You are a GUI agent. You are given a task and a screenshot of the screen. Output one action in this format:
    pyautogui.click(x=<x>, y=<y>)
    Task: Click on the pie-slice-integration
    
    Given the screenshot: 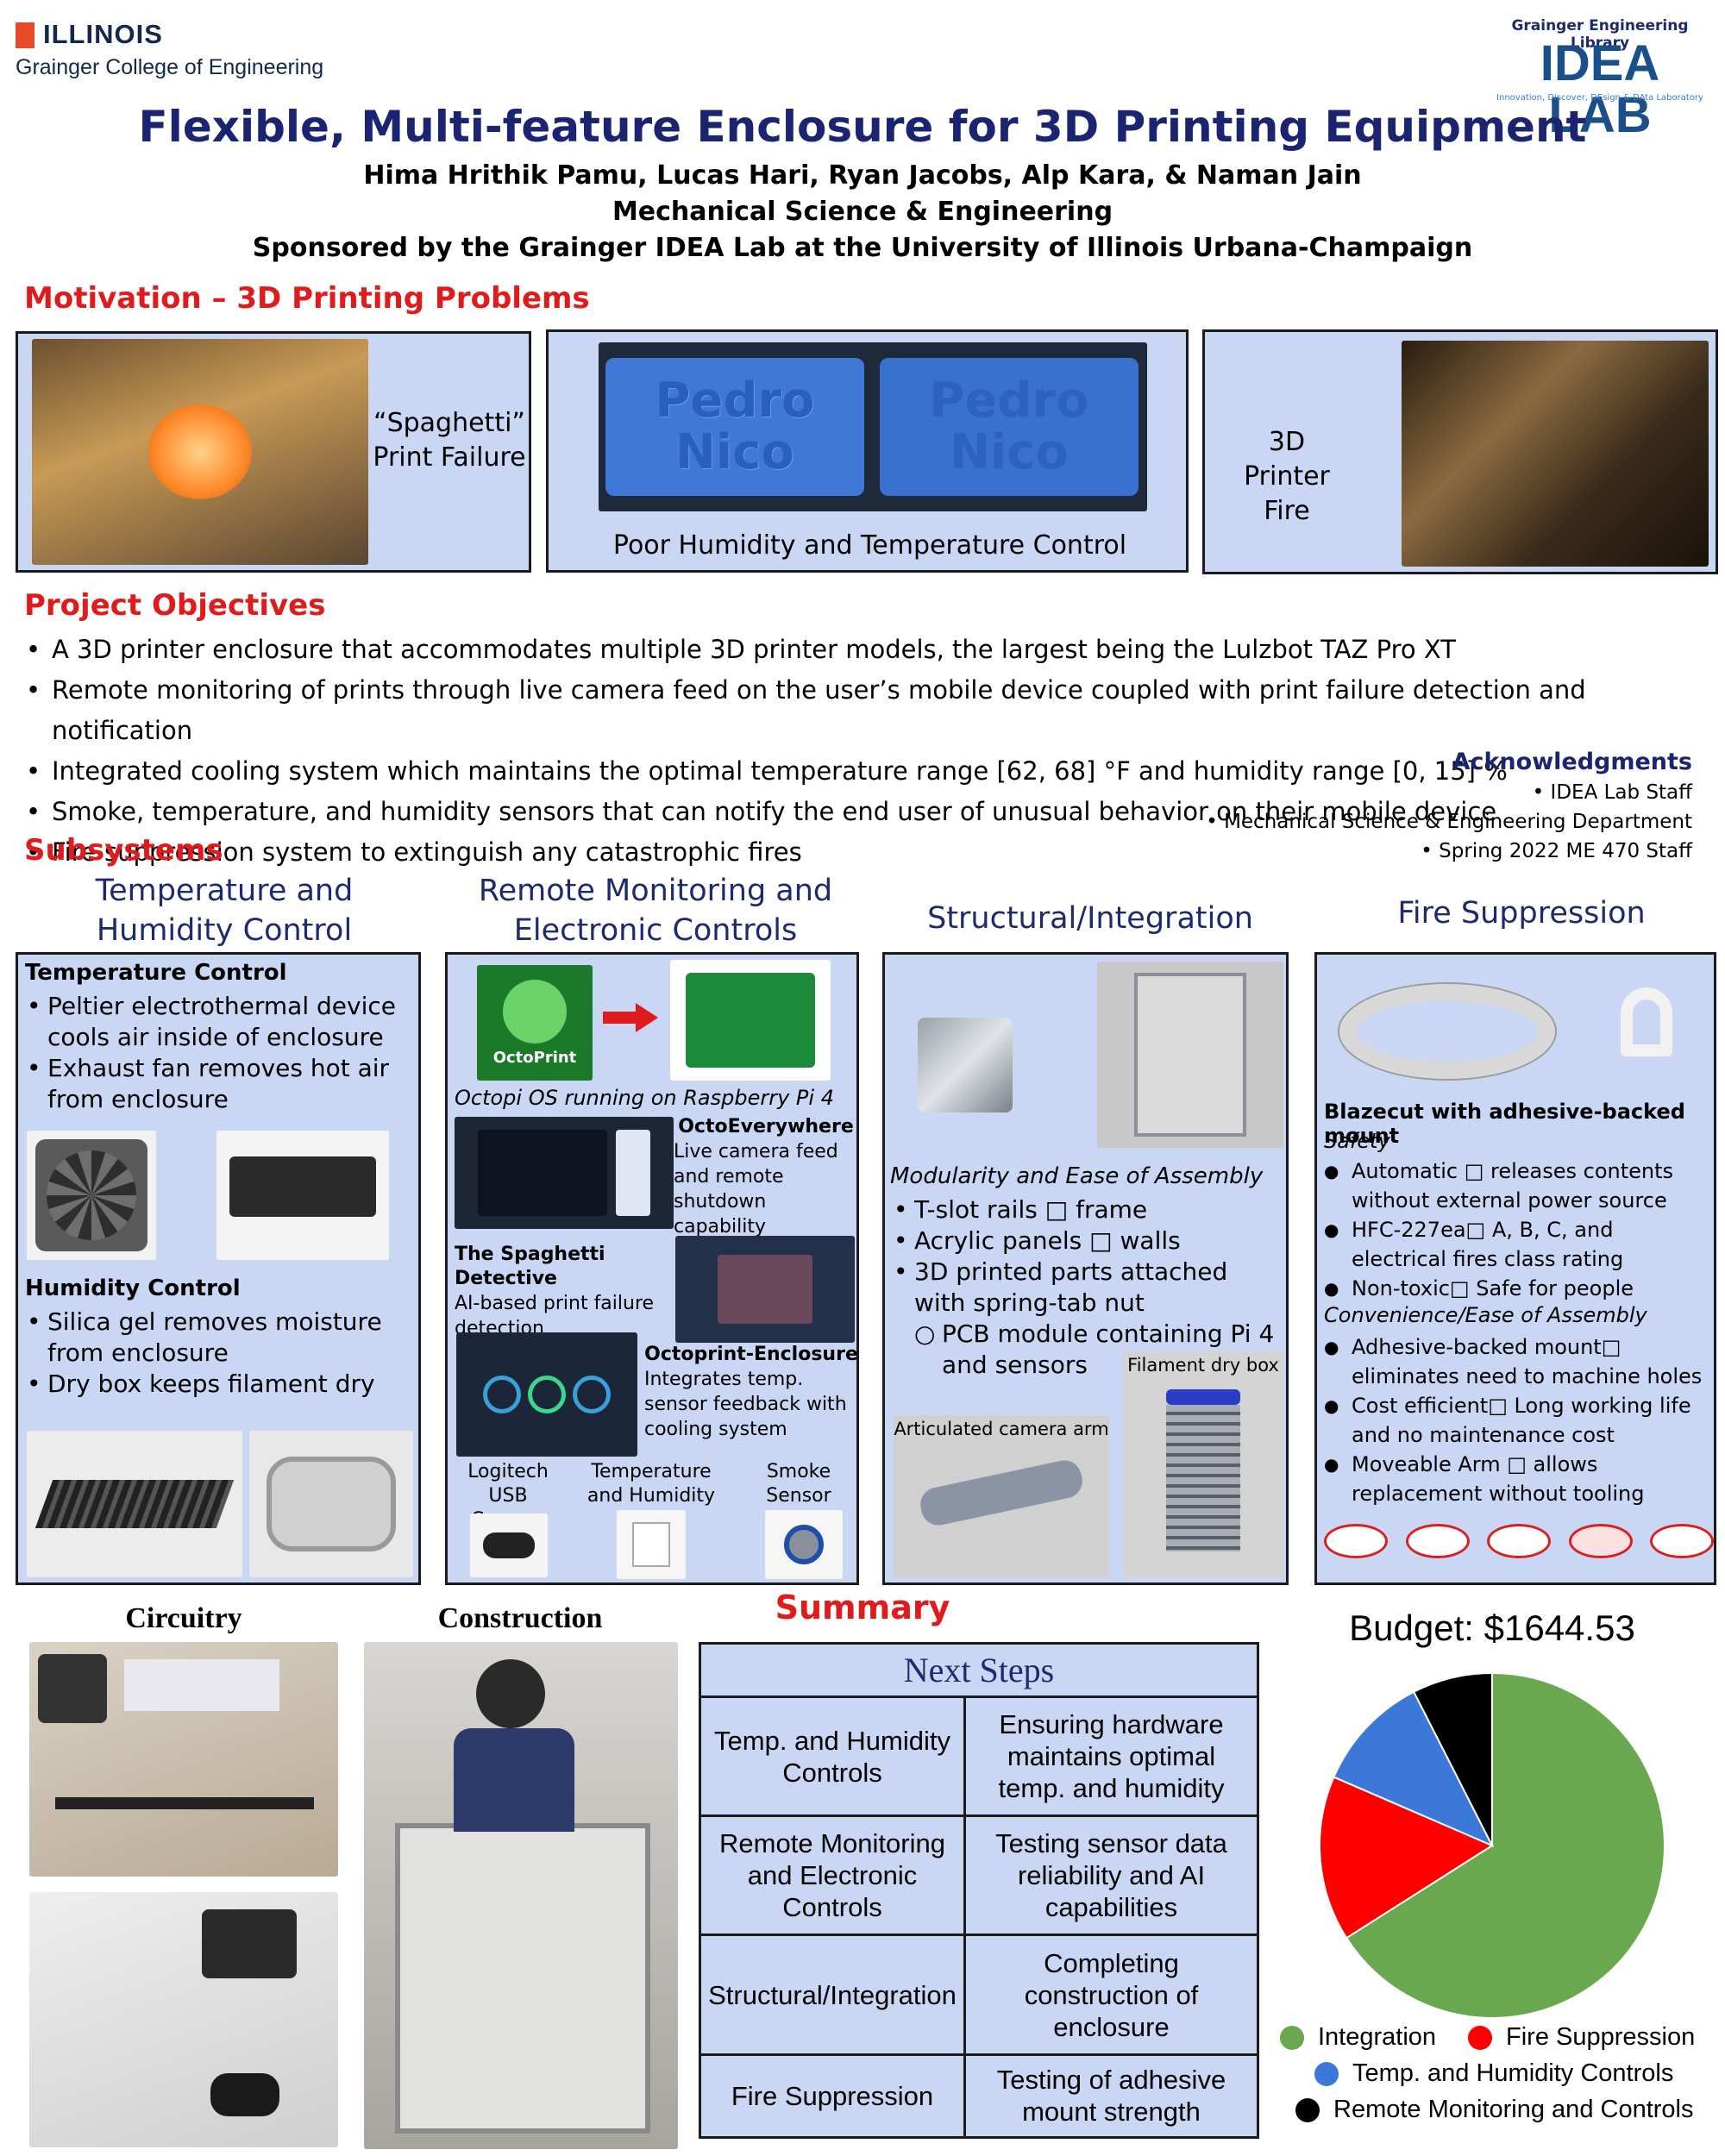 What is the action you would take?
    pyautogui.click(x=1505, y=1845)
    